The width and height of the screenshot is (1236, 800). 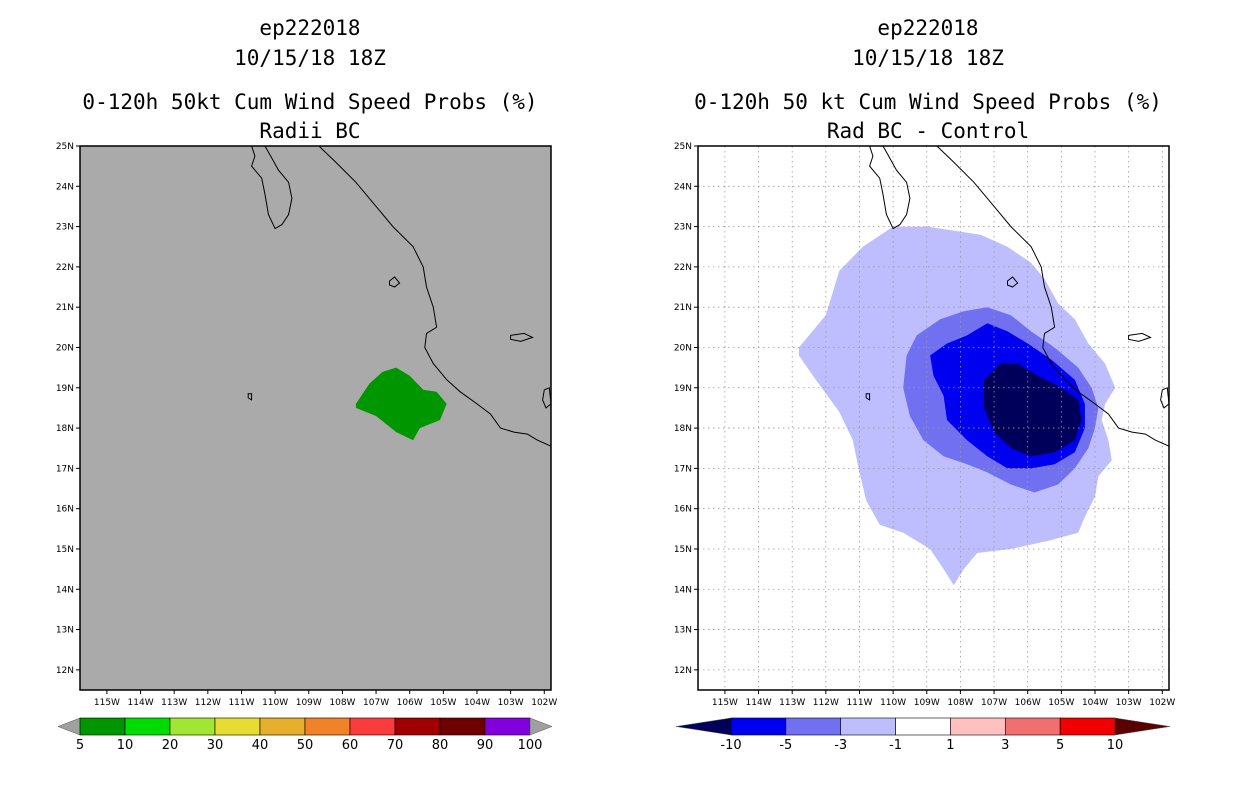 I want to click on left-y-tick-label: 20N, so click(x=65, y=348).